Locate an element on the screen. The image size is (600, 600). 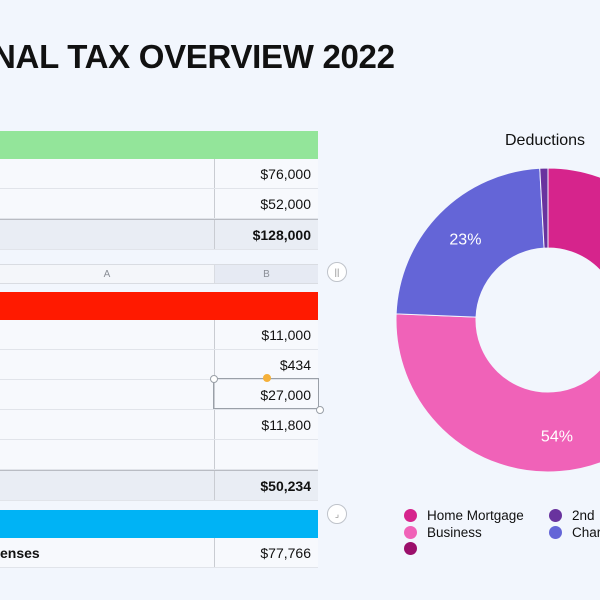
cell-b: $11,000 is located at coordinates (286, 334).